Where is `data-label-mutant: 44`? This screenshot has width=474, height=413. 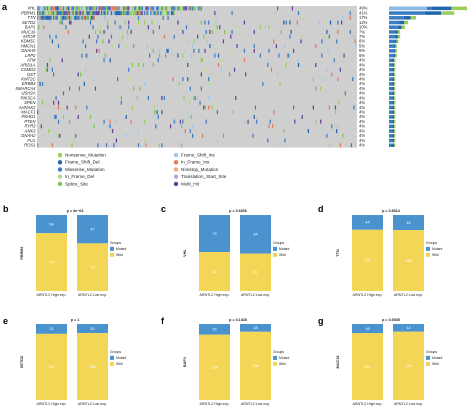 data-label-mutant: 44 is located at coordinates (367, 223).